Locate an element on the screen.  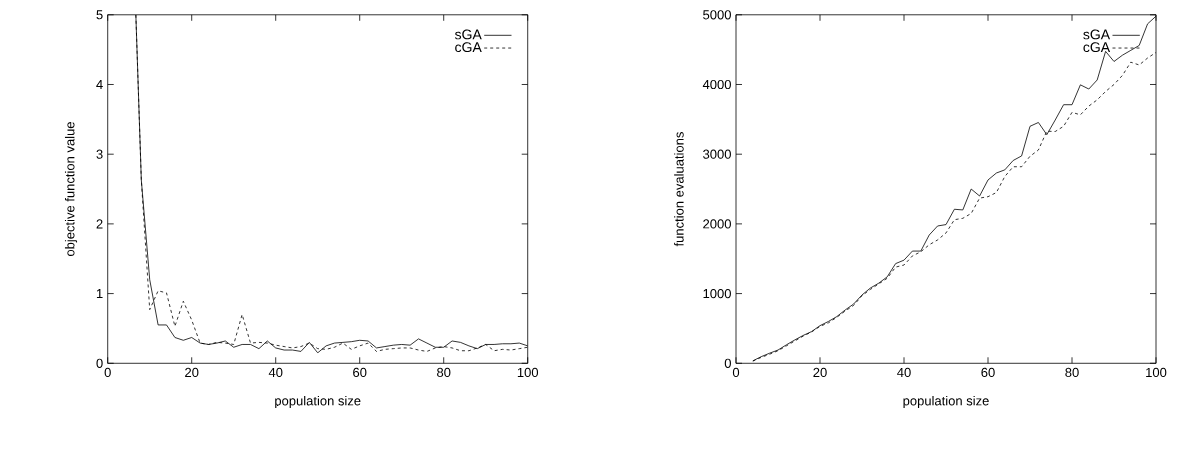
y-tick-label: 2000 is located at coordinates (717, 224).